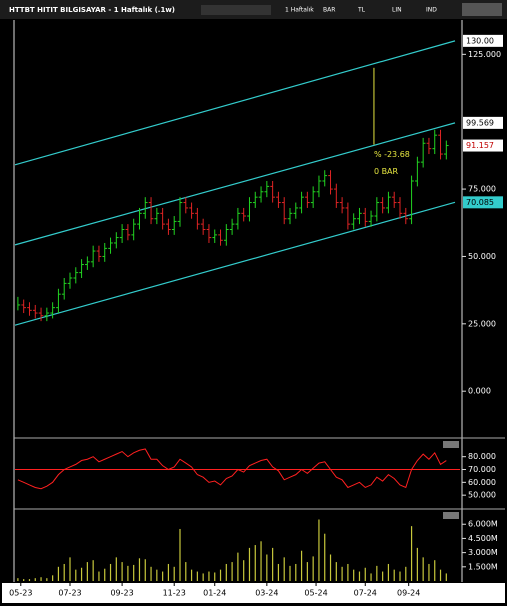  I want to click on y-tick-label: 0.000, so click(479, 391).